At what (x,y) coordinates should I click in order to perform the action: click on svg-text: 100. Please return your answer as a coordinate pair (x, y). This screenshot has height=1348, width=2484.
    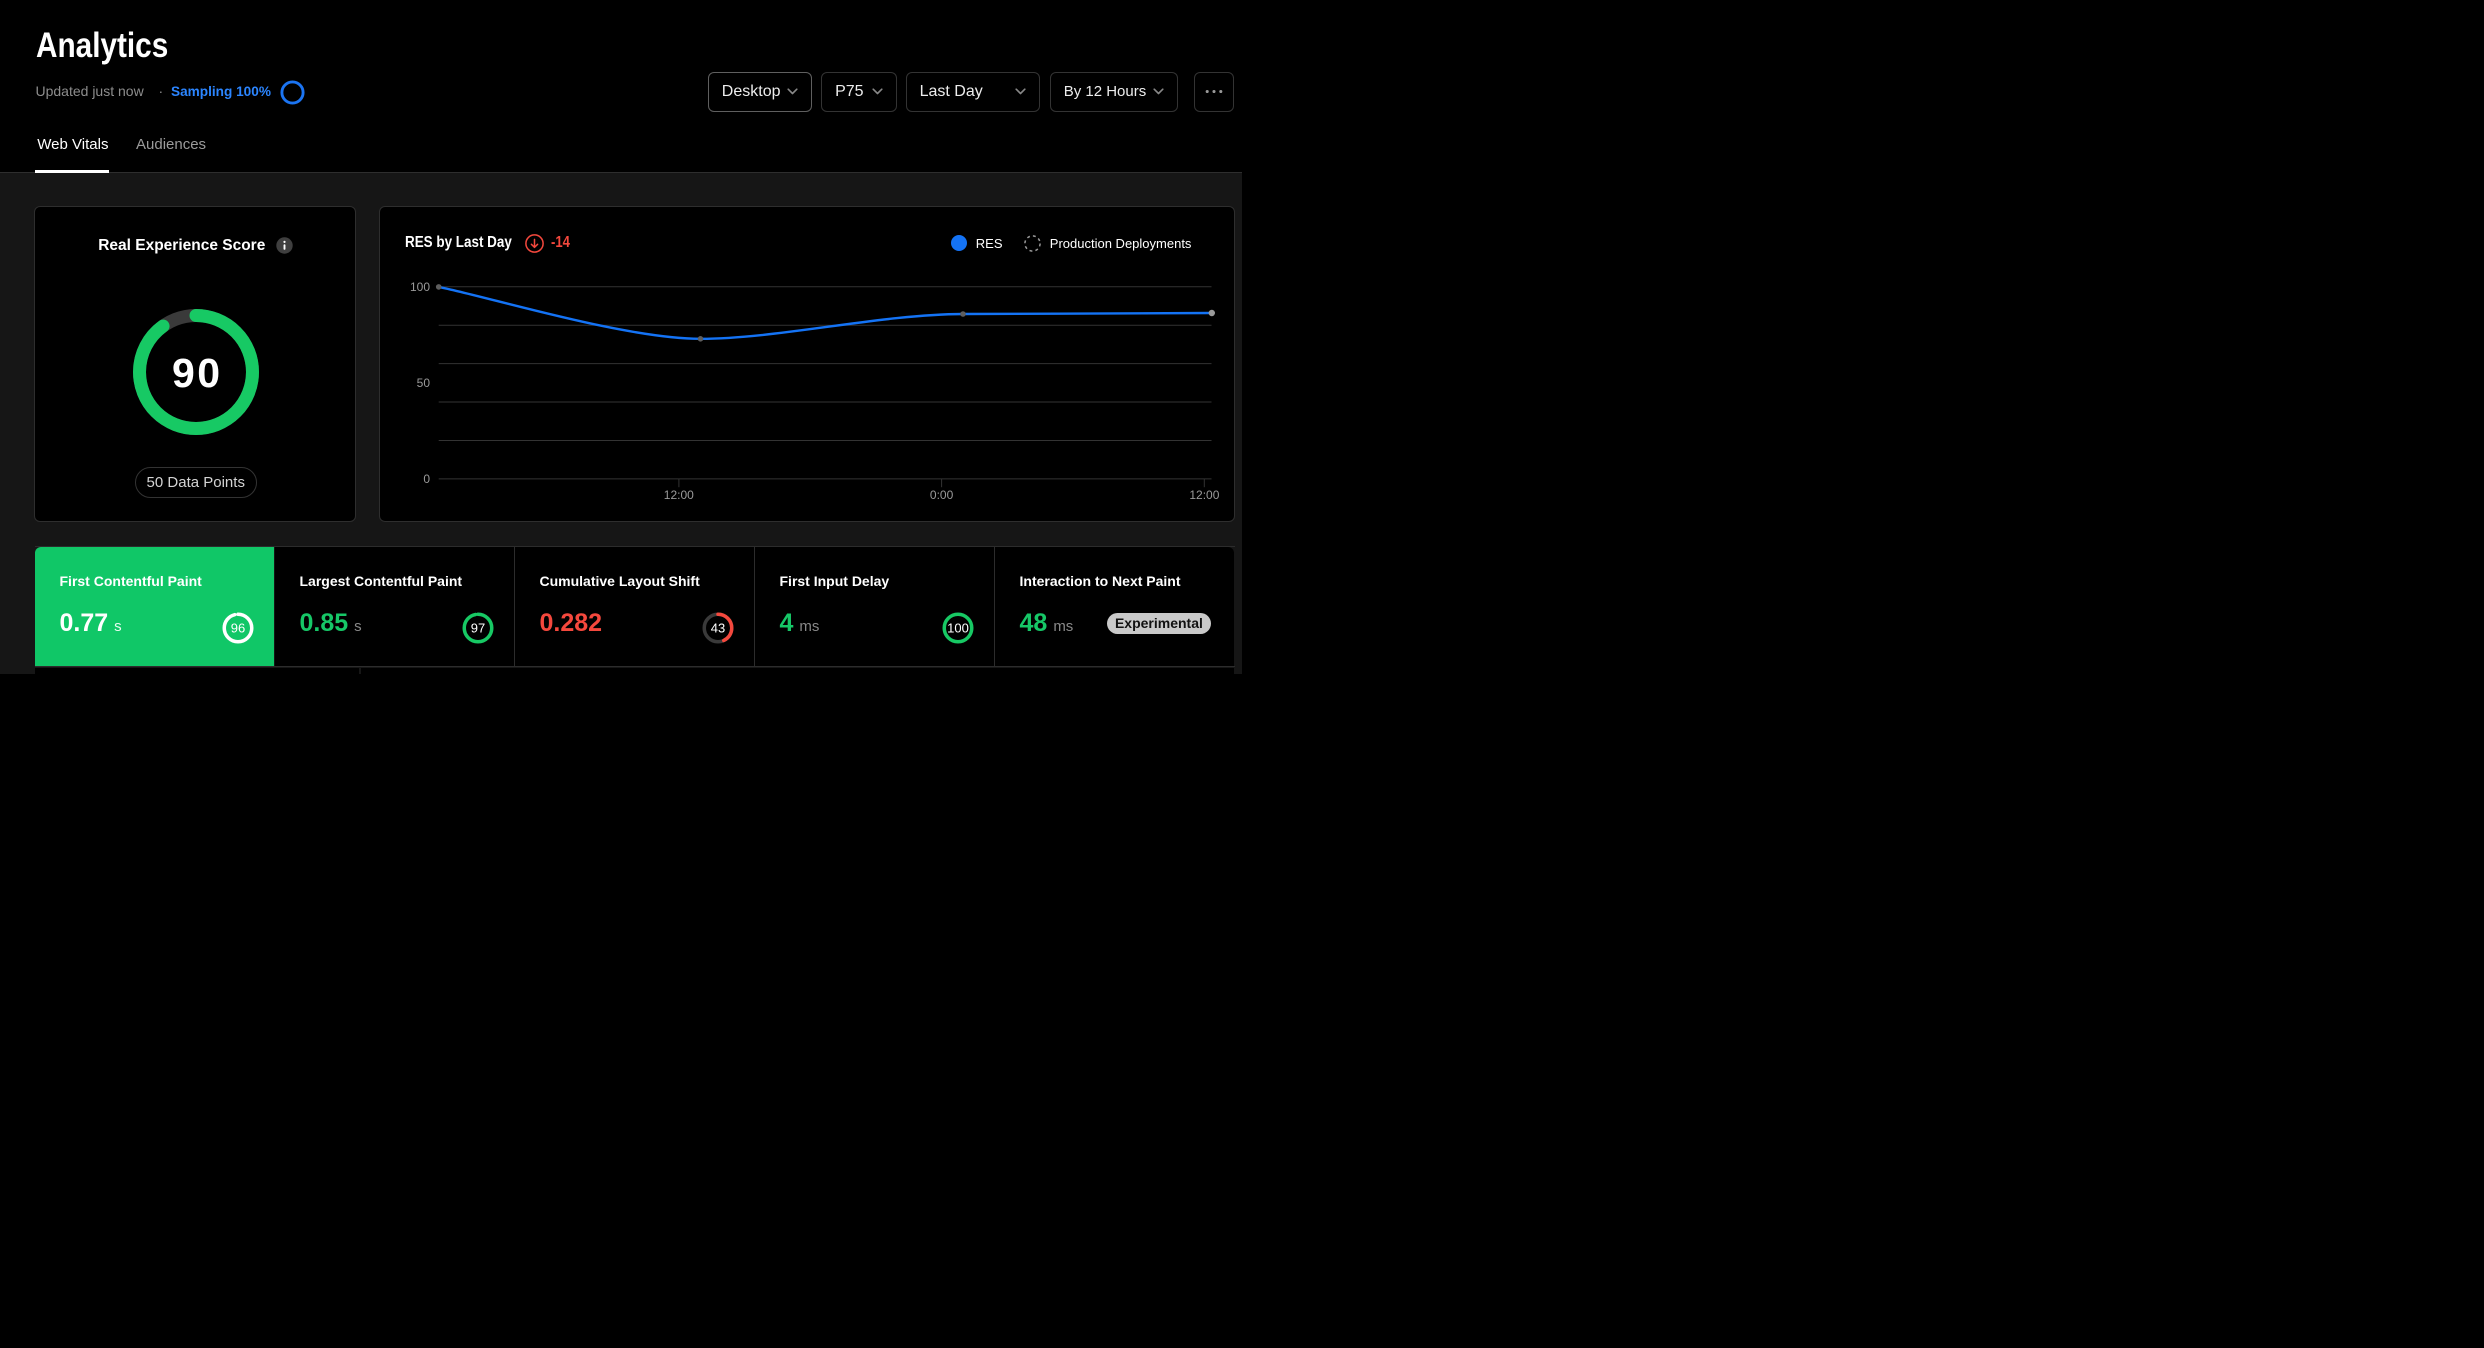
    Looking at the image, I should click on (958, 628).